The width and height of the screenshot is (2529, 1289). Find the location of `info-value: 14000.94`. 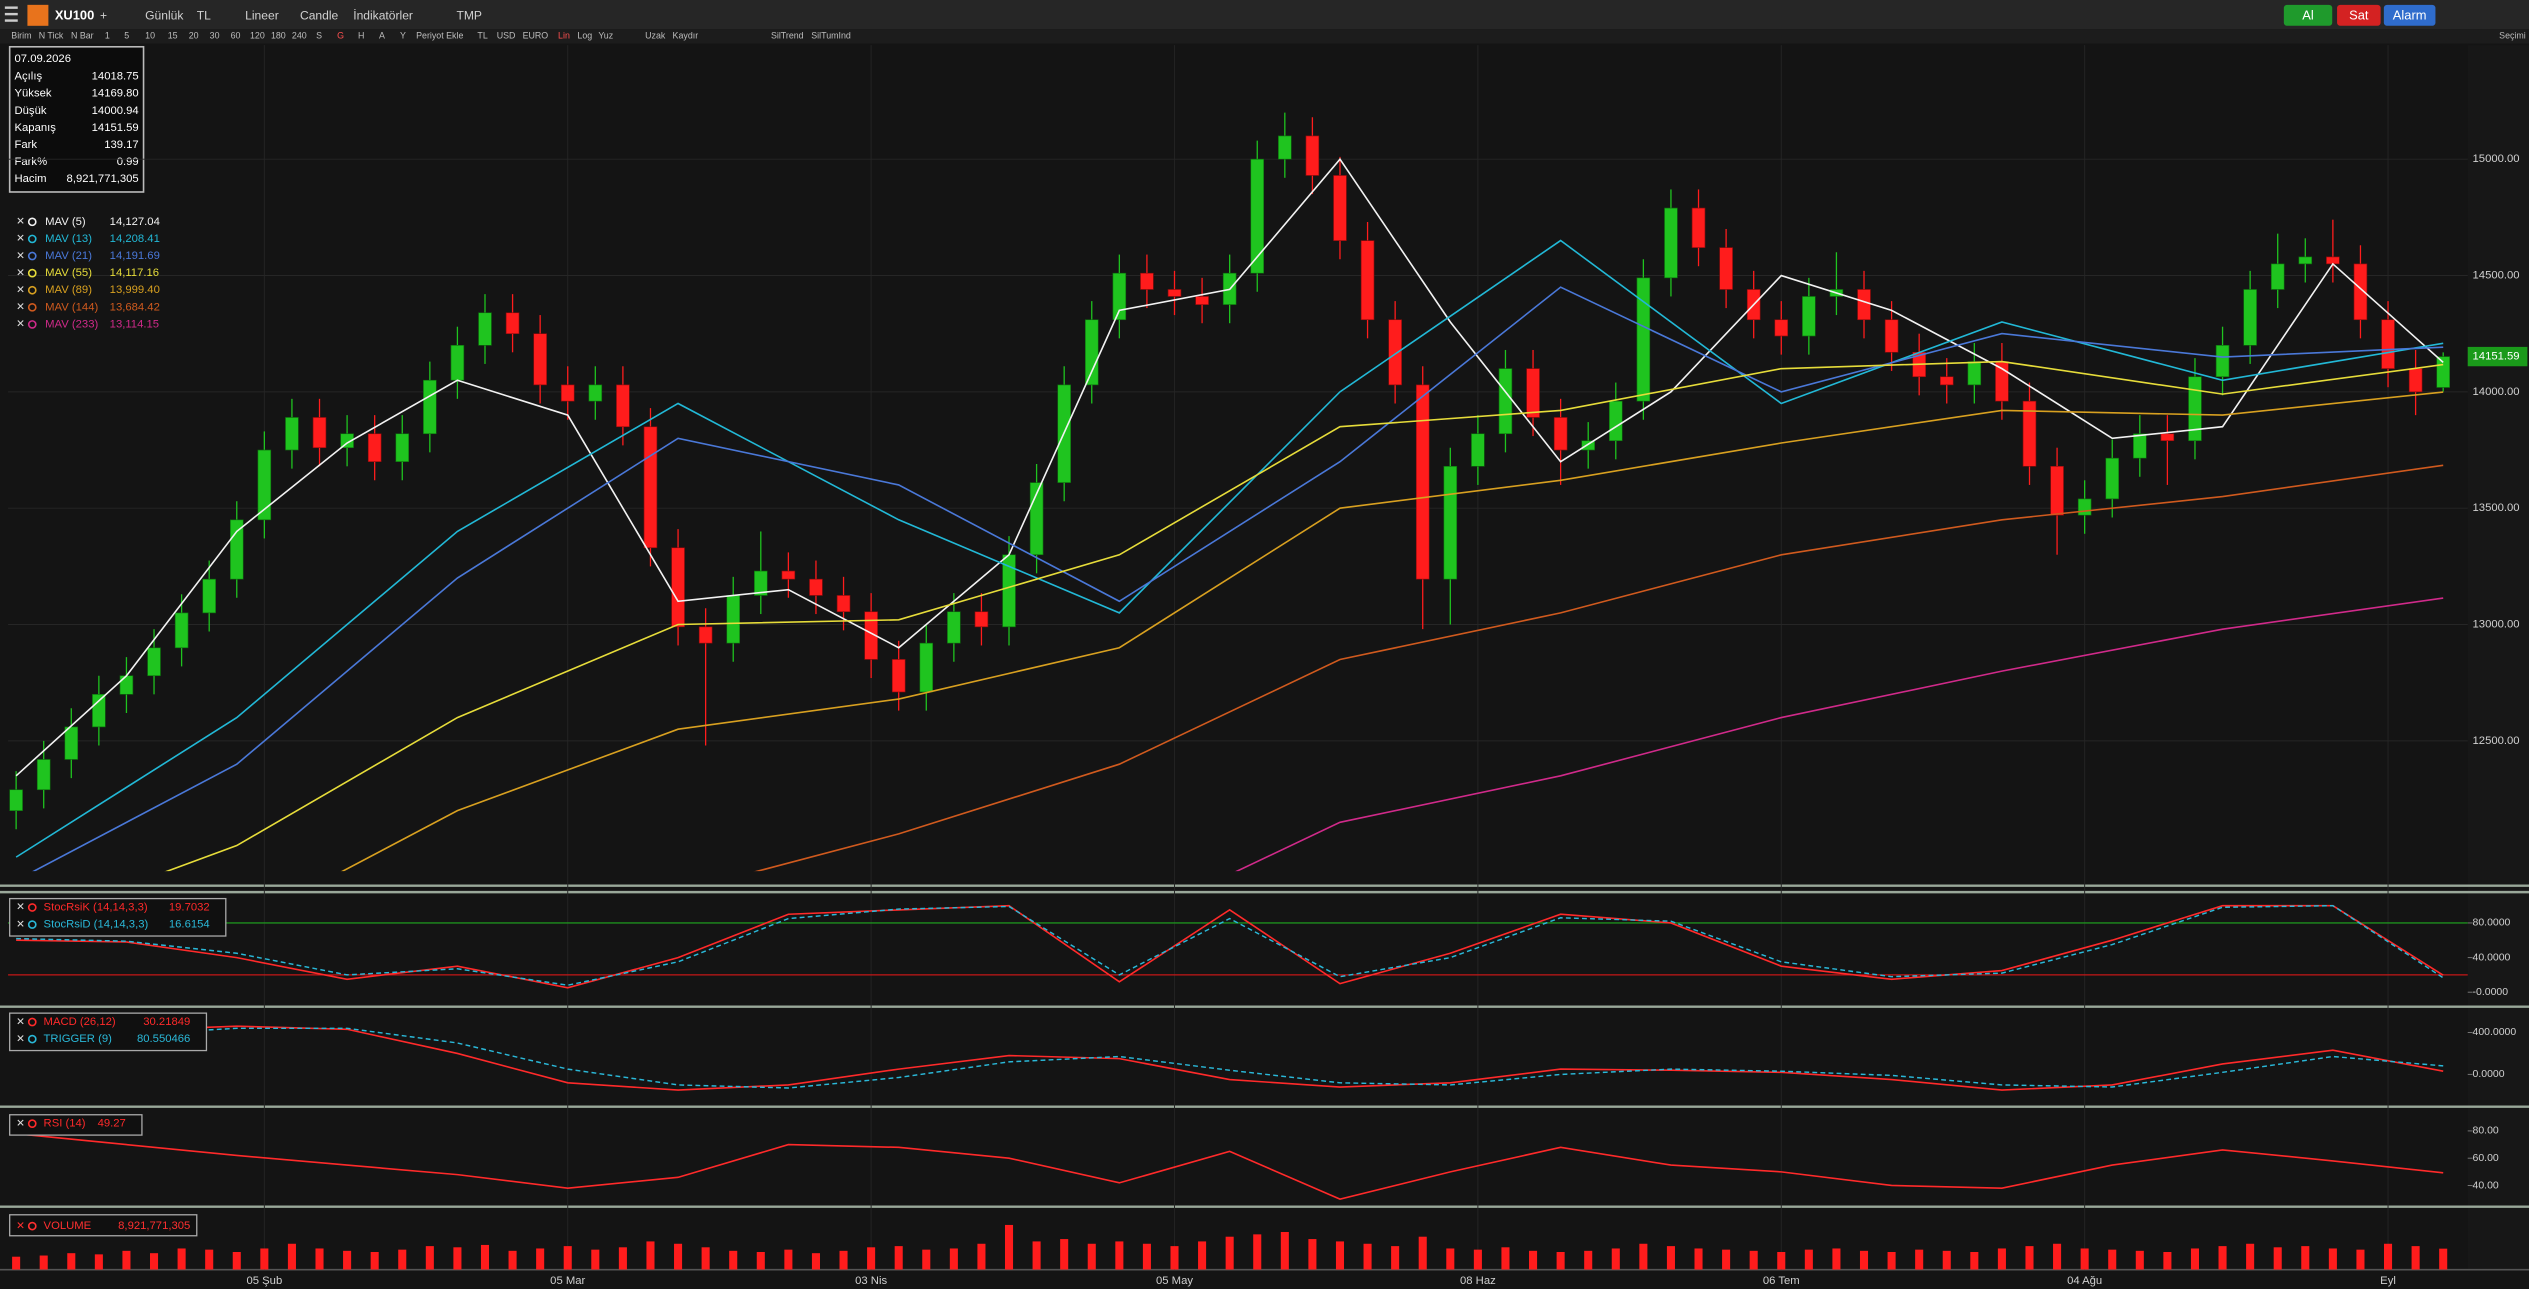

info-value: 14000.94 is located at coordinates (115, 111).